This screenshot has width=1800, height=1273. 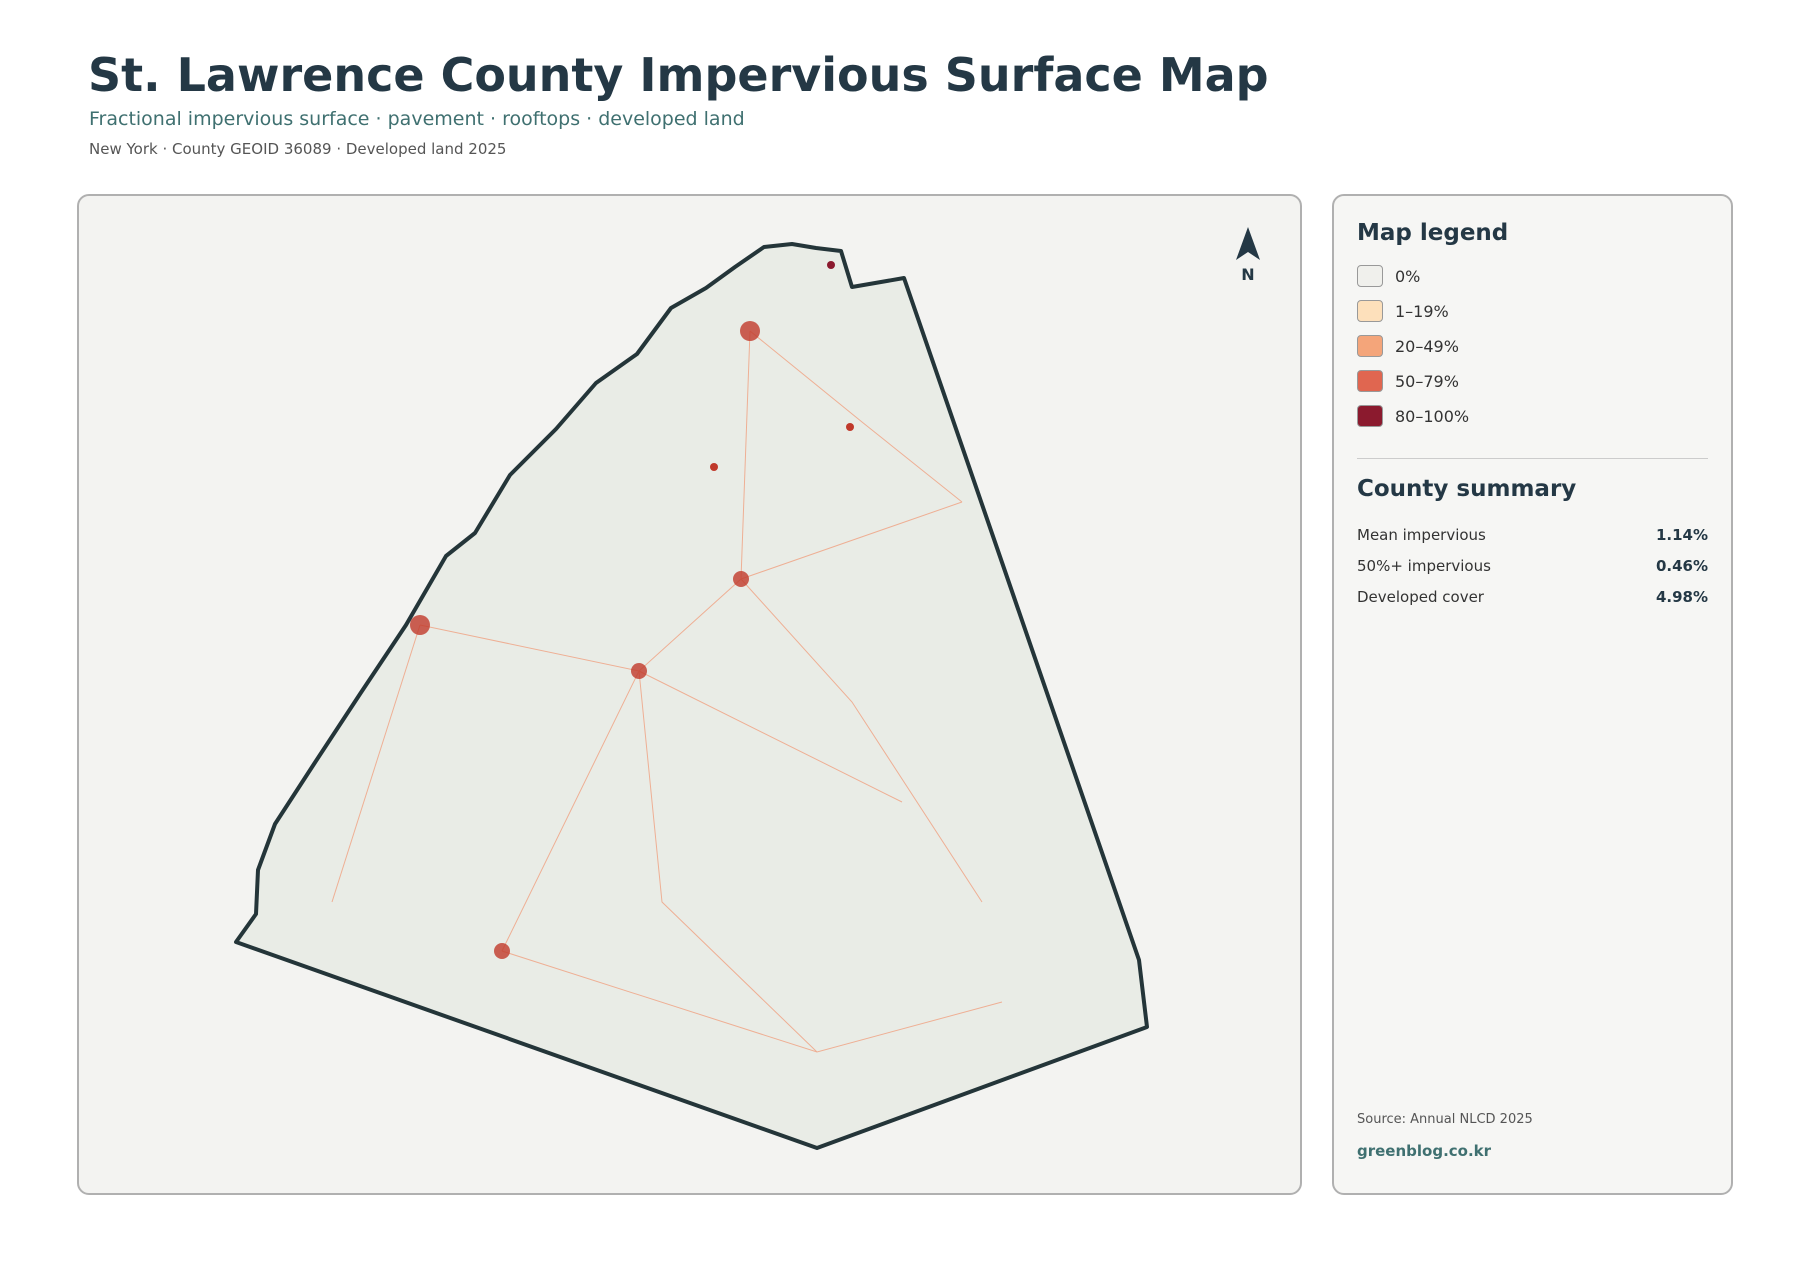 What do you see at coordinates (1532, 566) in the screenshot?
I see `summary-row: 50%+ impervious 0.46%` at bounding box center [1532, 566].